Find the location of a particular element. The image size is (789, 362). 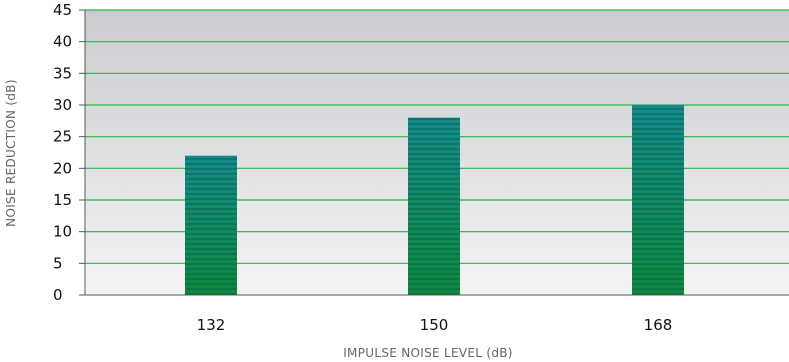

x-axis-title: IMPULSE NOISE LEVEL (dB) is located at coordinates (428, 353).